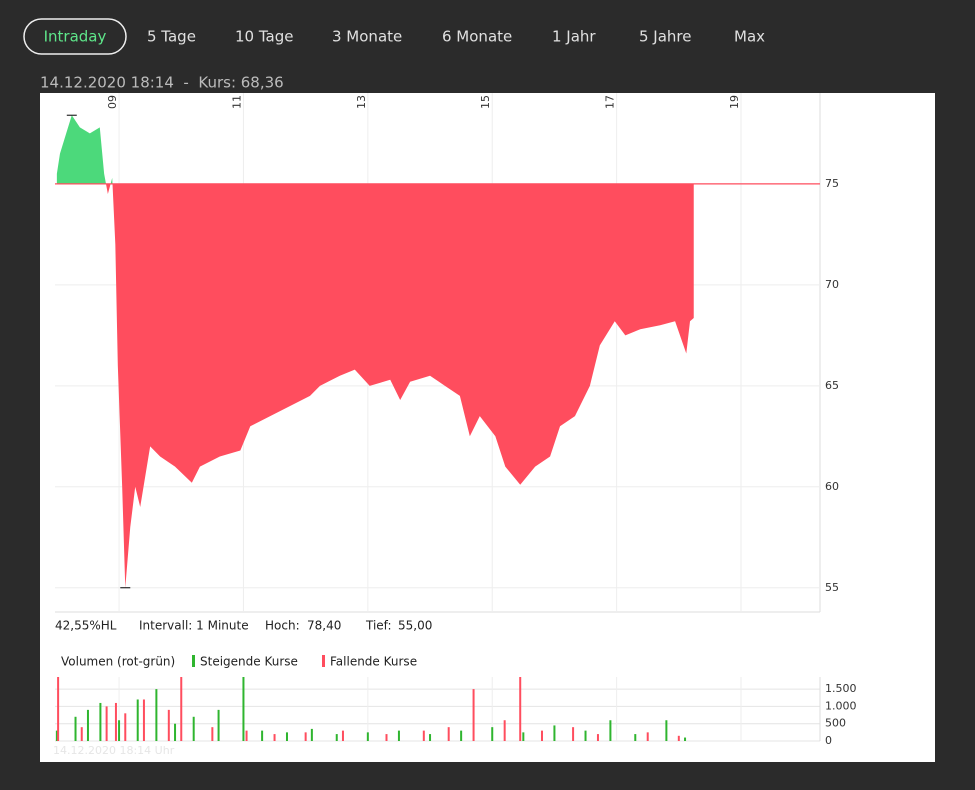 The image size is (975, 790). Describe the element at coordinates (236, 102) in the screenshot. I see `x-tick-label: 11` at that location.